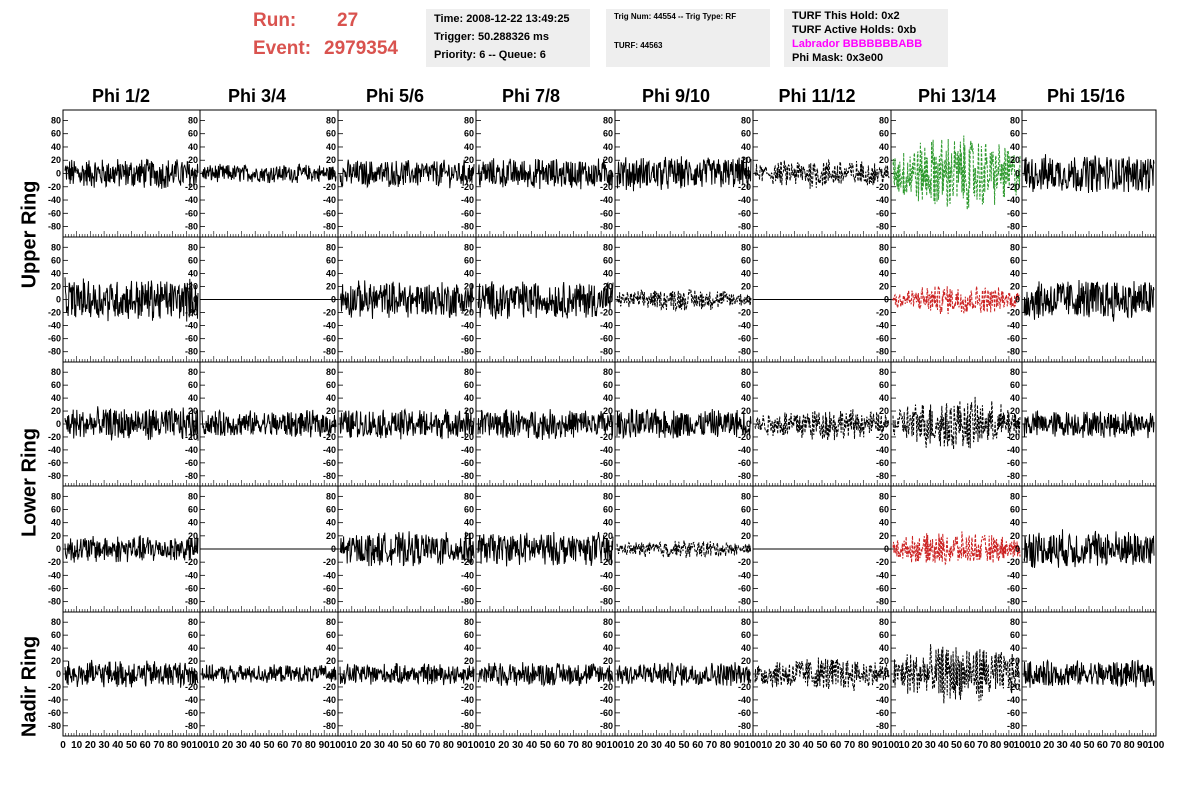 The width and height of the screenshot is (1196, 787). Describe the element at coordinates (956, 172) in the screenshot. I see `waveform-green` at that location.